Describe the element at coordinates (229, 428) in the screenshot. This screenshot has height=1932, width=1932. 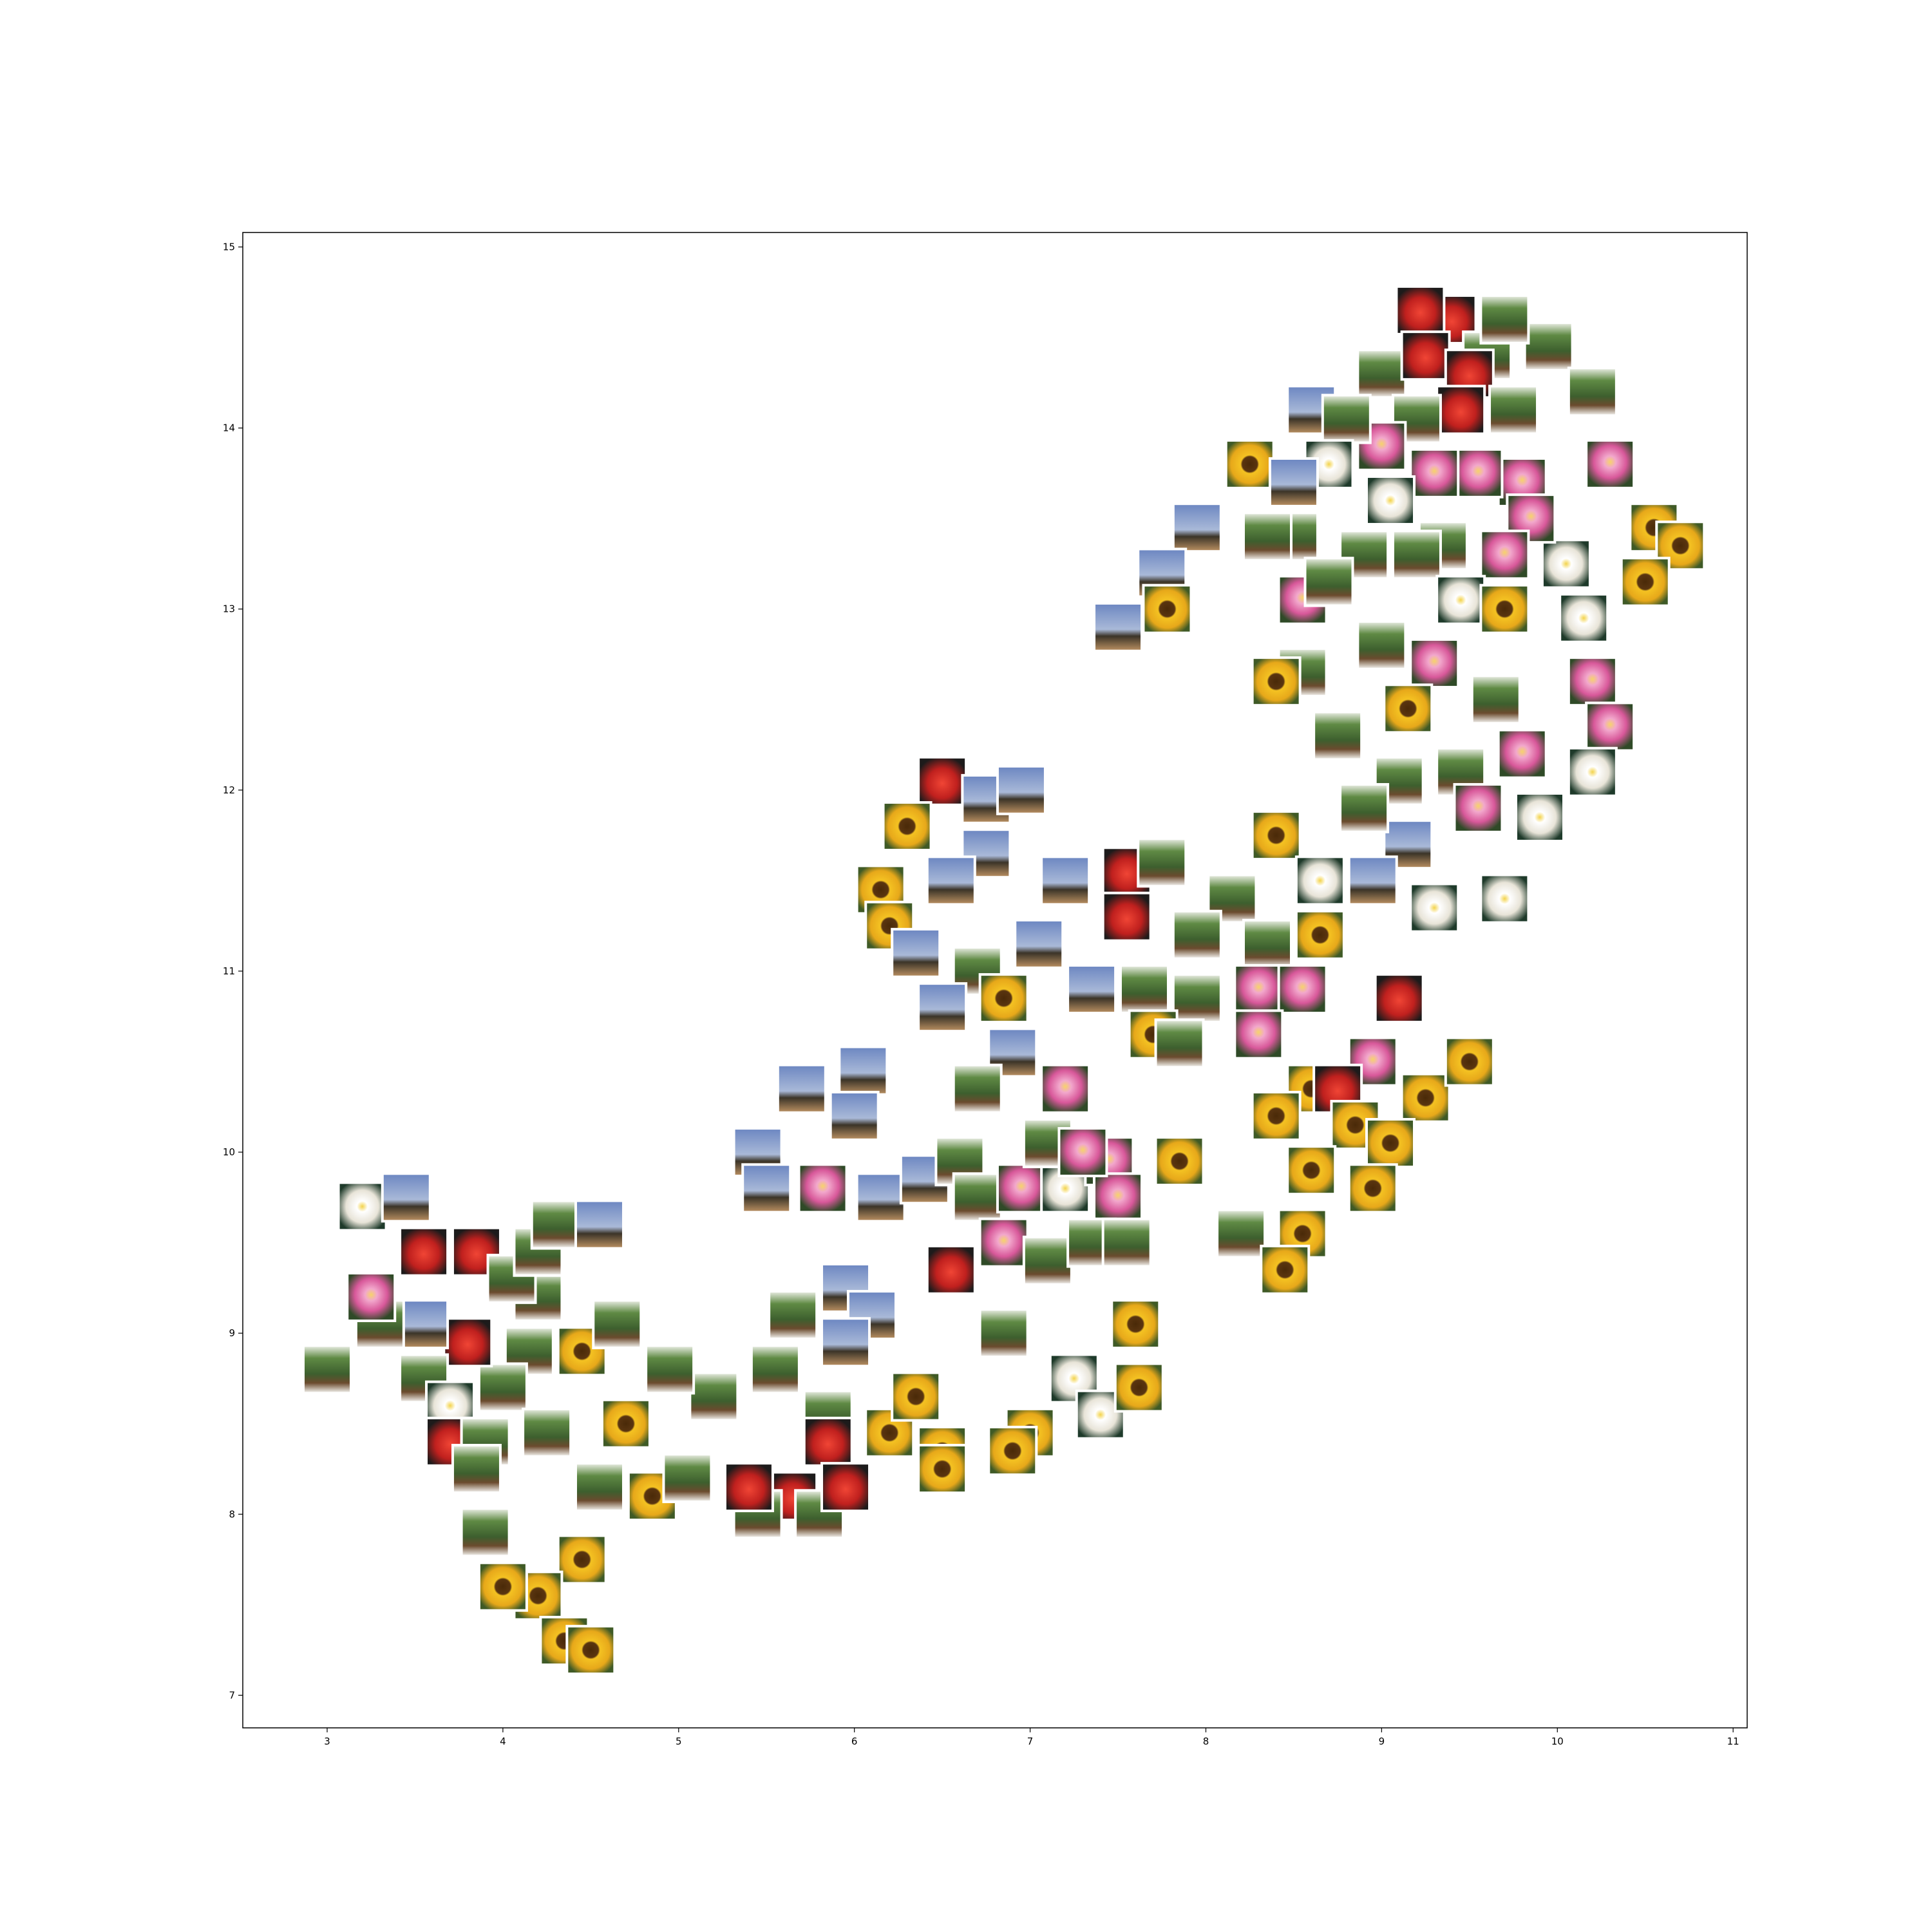
I see `y-tick-label: 14` at that location.